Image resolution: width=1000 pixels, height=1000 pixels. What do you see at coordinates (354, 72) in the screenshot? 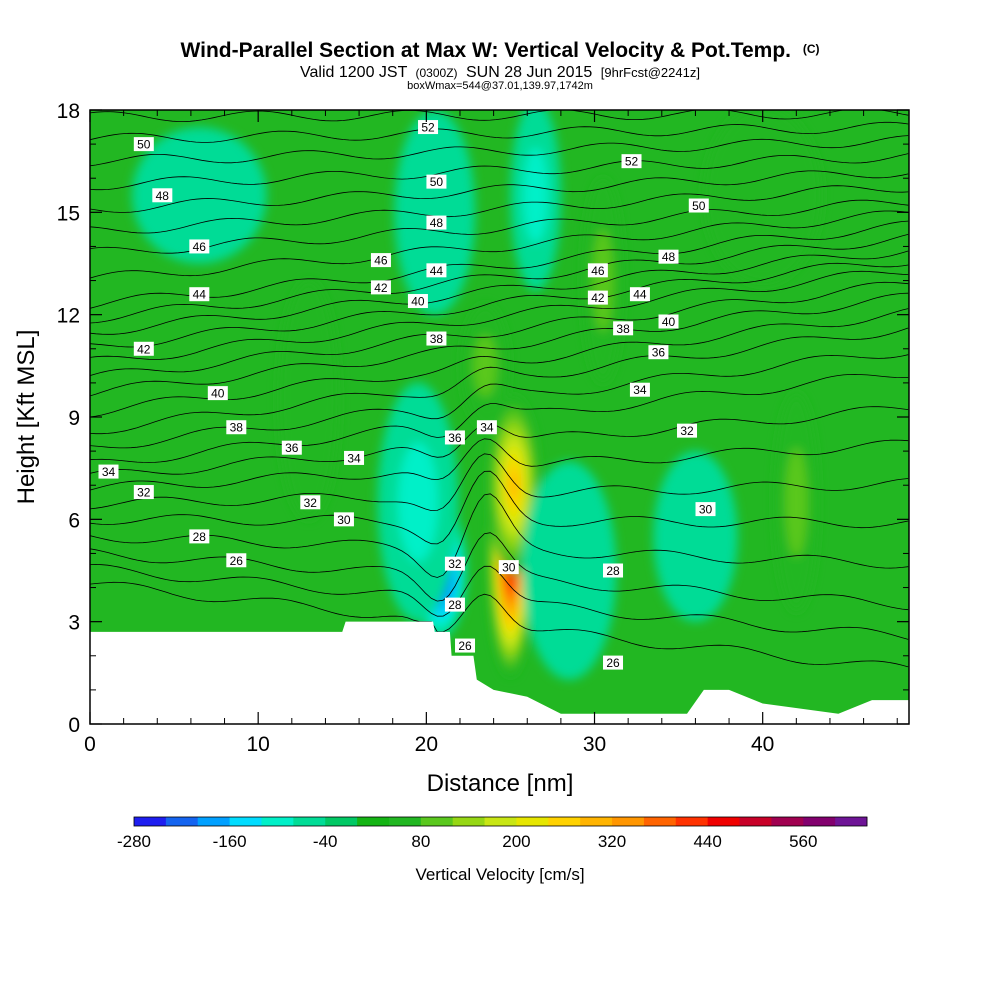
I see `subtitle-valid: Valid 1200 JST` at bounding box center [354, 72].